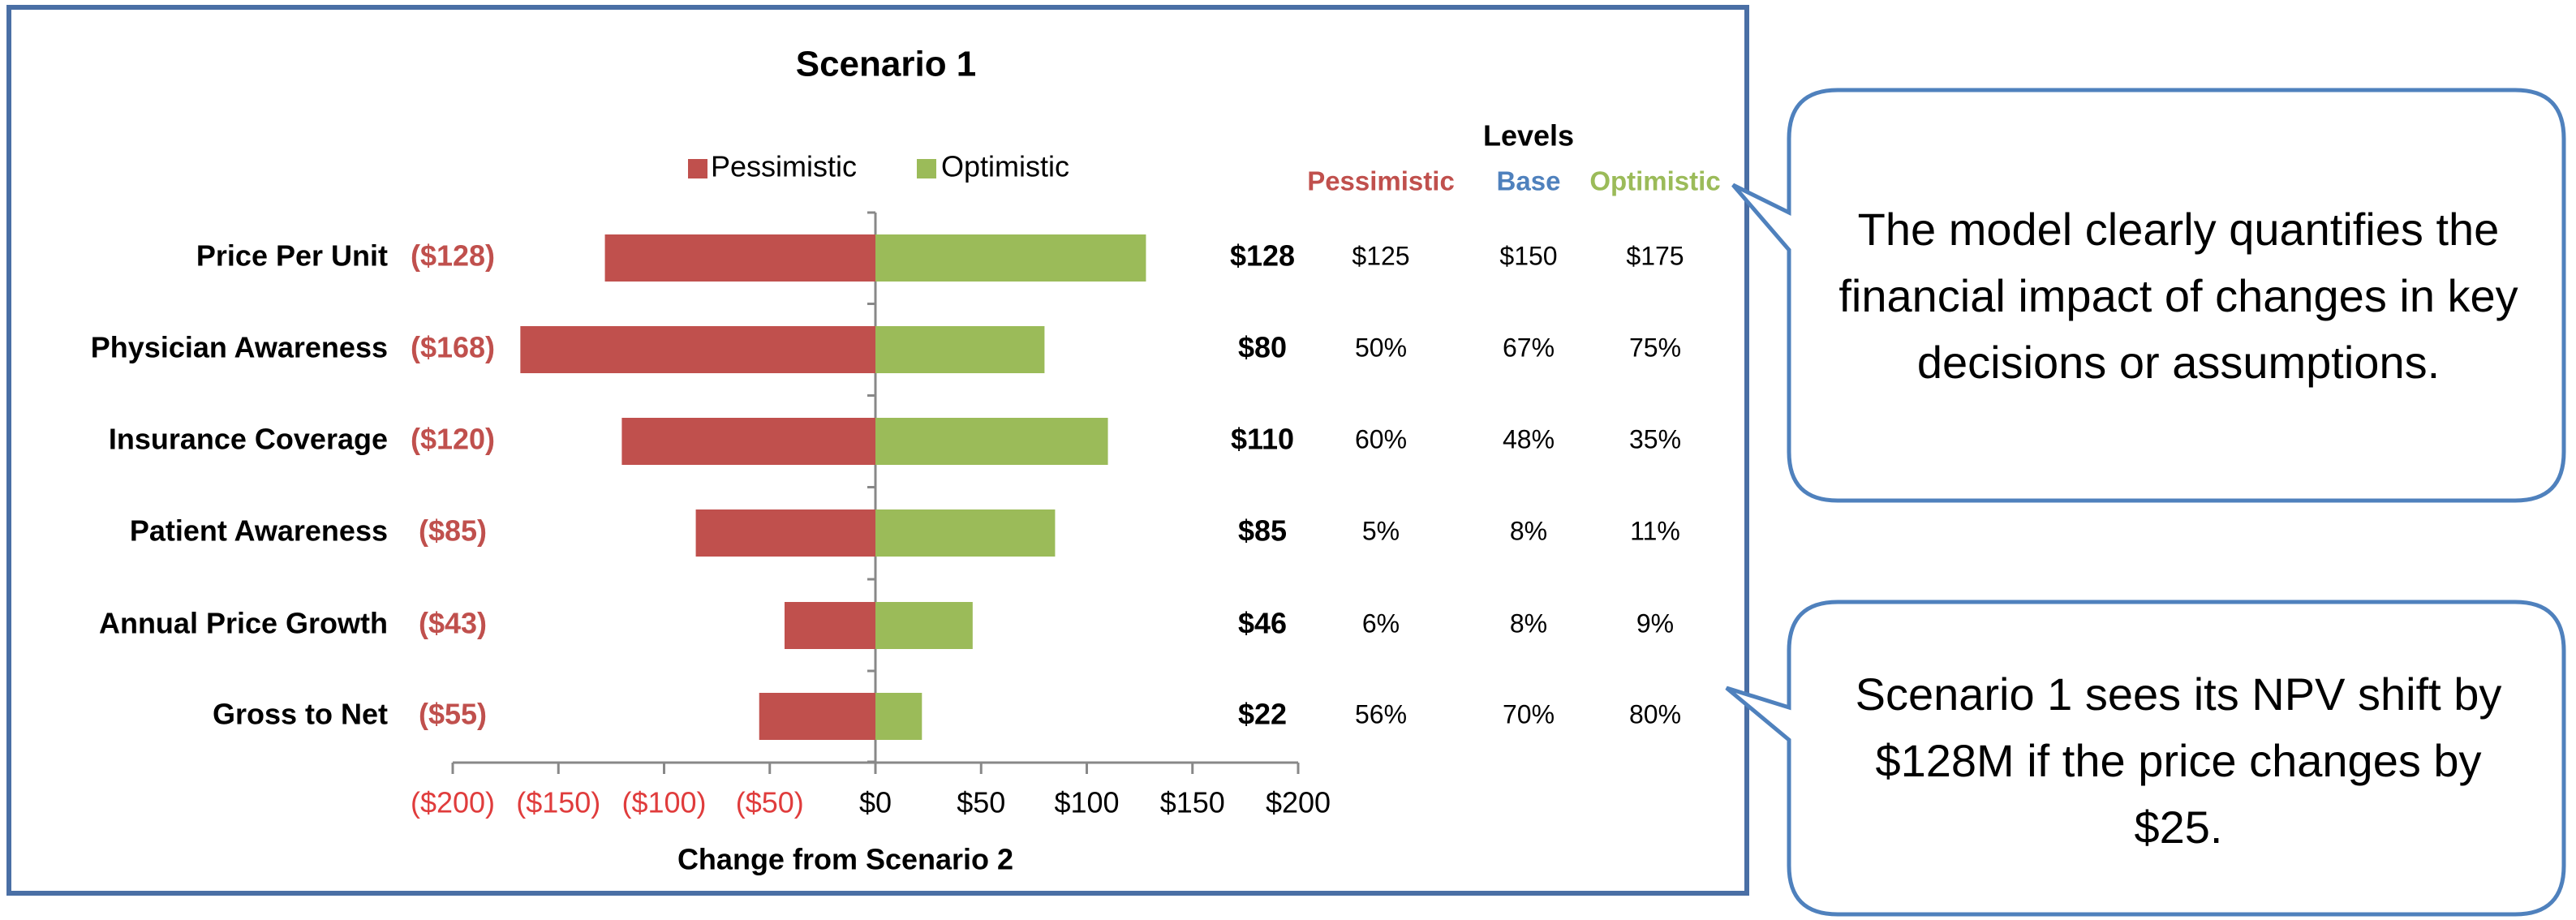 Image resolution: width=2576 pixels, height=920 pixels. Describe the element at coordinates (1381, 530) in the screenshot. I see `levels-cell: 5%` at that location.